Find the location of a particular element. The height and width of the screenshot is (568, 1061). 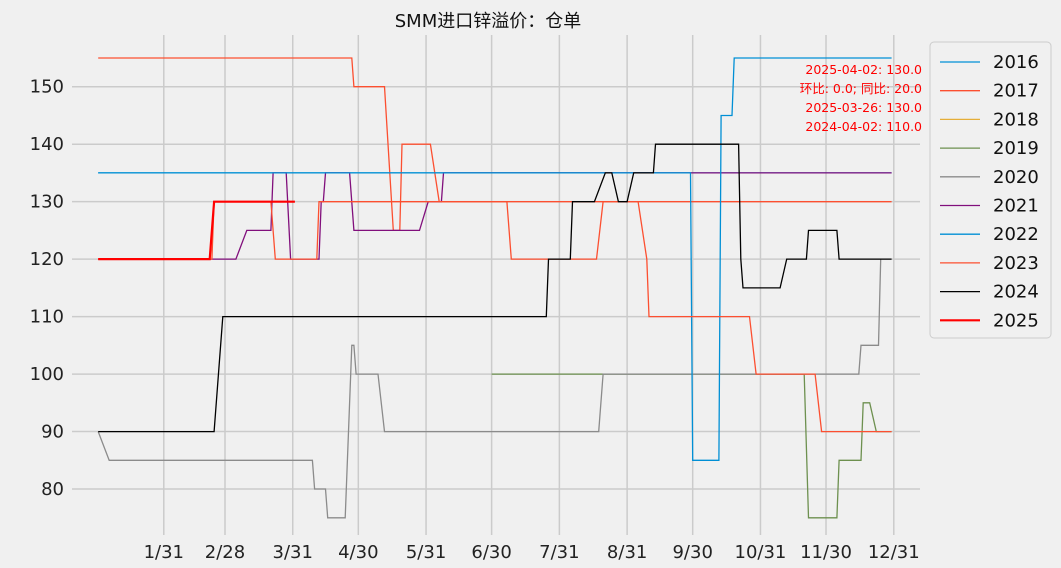

x-tick-label: 12/31 is located at coordinates (894, 552).